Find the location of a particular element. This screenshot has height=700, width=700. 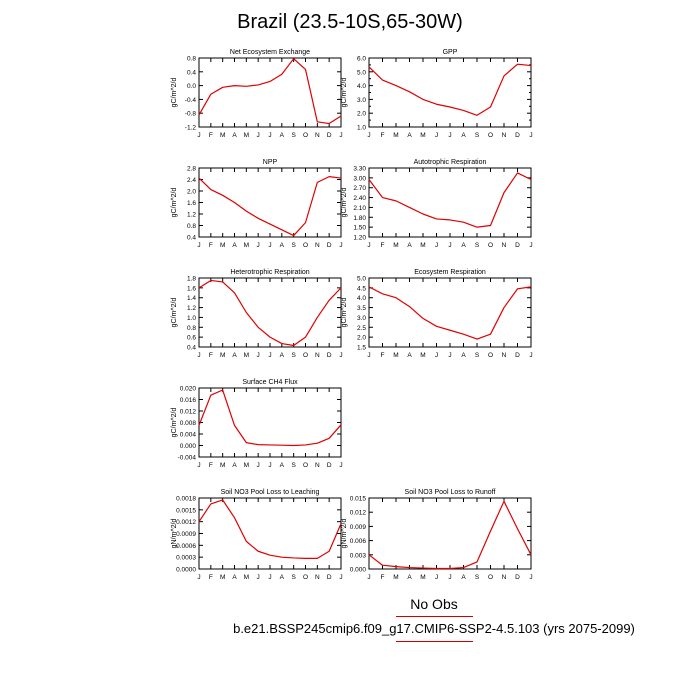

y-tick-label: 0.012 is located at coordinates (358, 513).